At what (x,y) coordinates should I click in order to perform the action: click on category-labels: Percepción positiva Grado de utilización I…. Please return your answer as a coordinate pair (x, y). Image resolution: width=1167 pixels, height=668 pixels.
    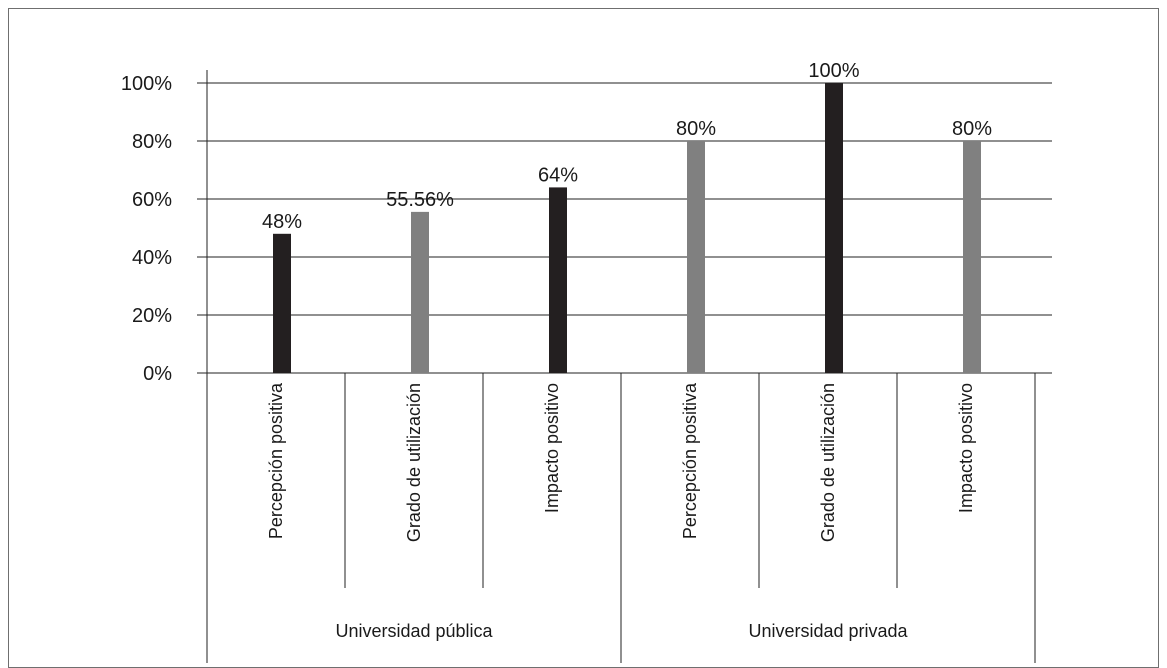
    Looking at the image, I should click on (621, 462).